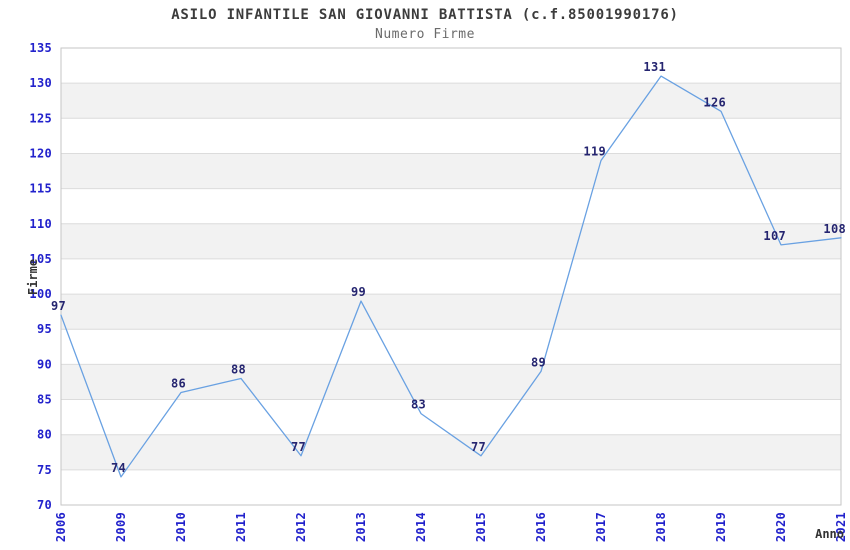  Describe the element at coordinates (61, 527) in the screenshot. I see `x-tick-label: 2006` at that location.